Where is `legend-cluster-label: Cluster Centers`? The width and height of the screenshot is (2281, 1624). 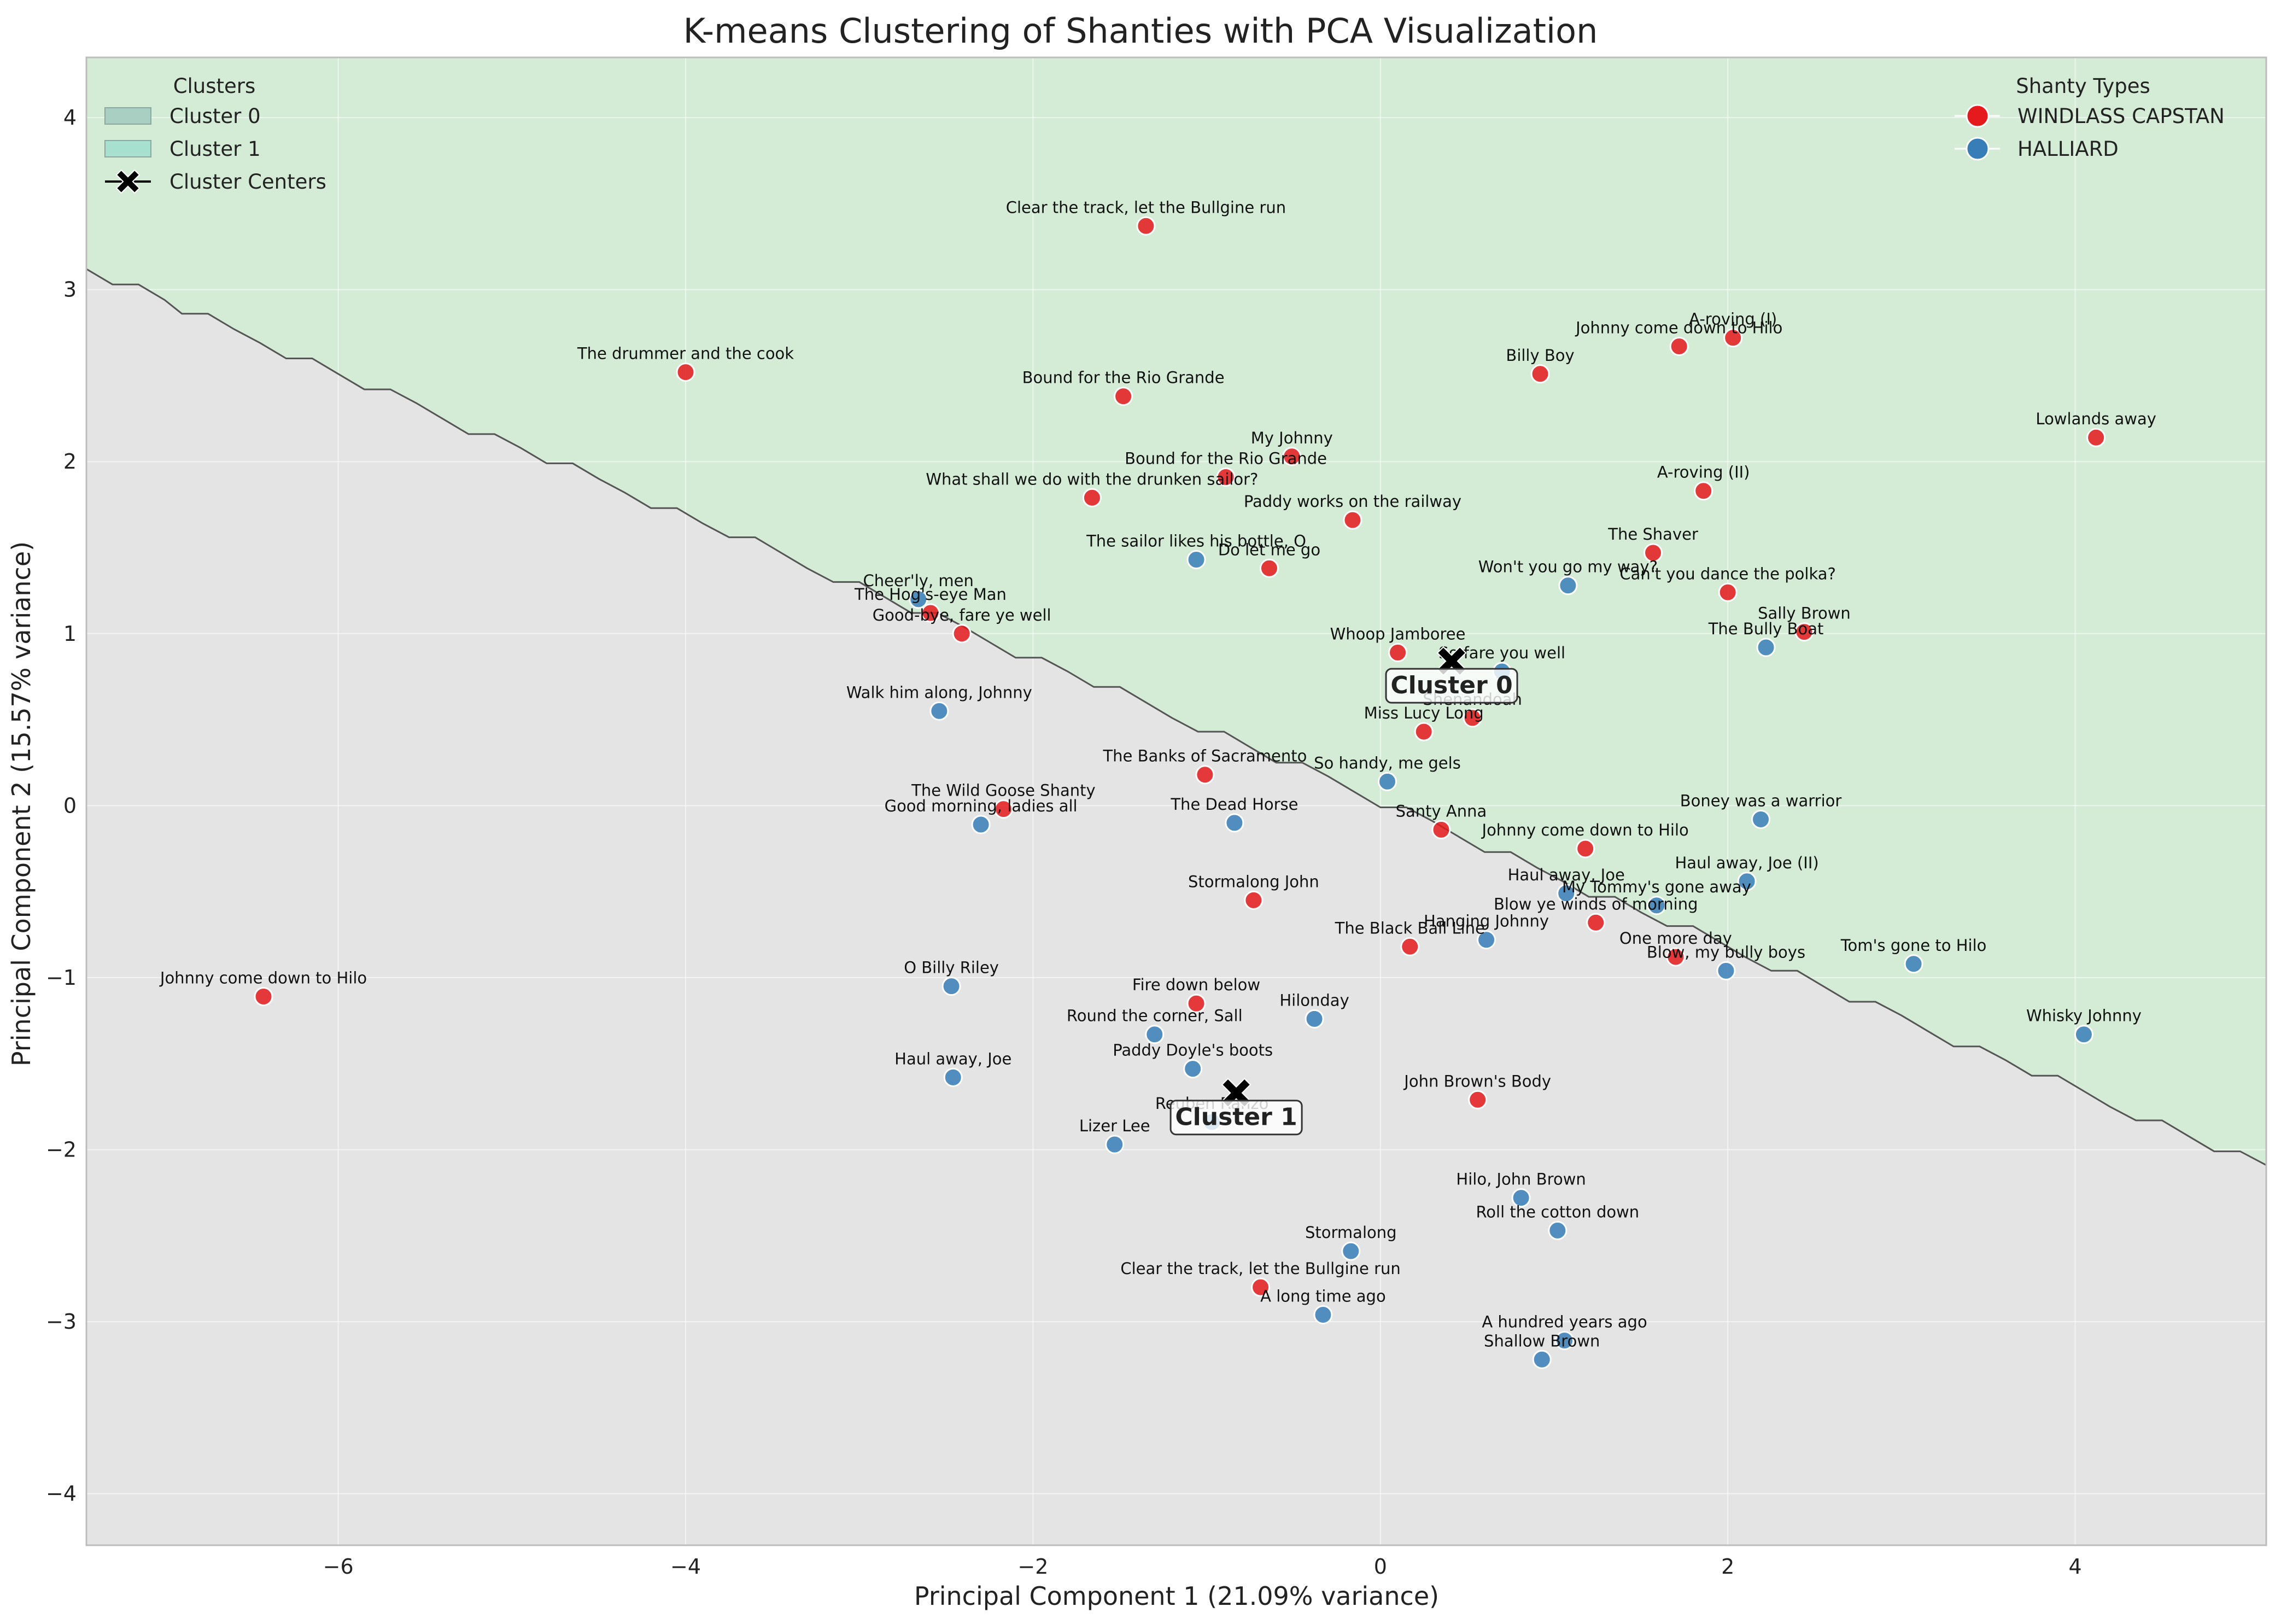 legend-cluster-label: Cluster Centers is located at coordinates (248, 182).